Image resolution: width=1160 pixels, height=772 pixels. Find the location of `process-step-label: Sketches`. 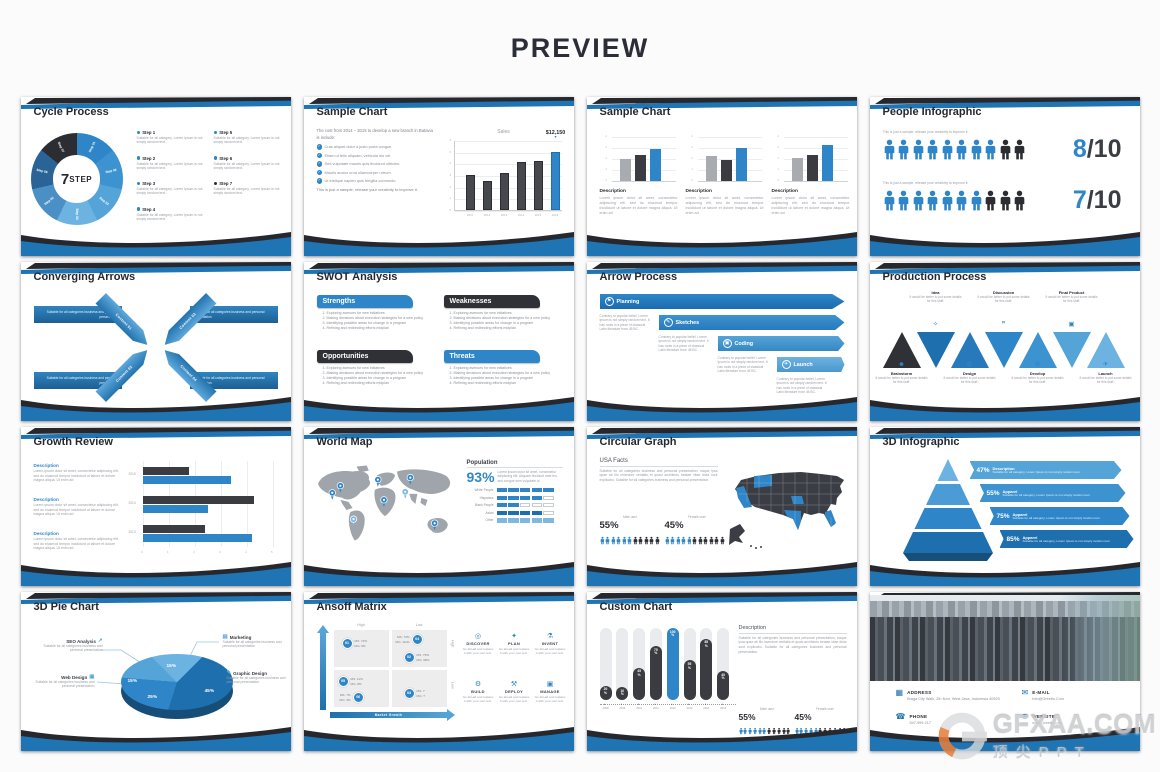

process-step-label: Sketches is located at coordinates (687, 322).